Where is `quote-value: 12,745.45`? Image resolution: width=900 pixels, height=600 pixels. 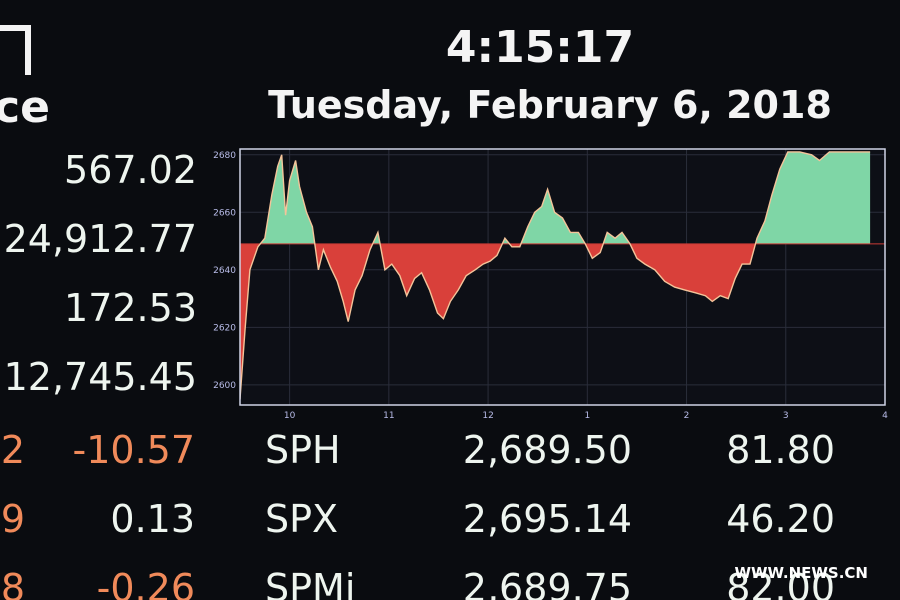 quote-value: 12,745.45 is located at coordinates (100, 377).